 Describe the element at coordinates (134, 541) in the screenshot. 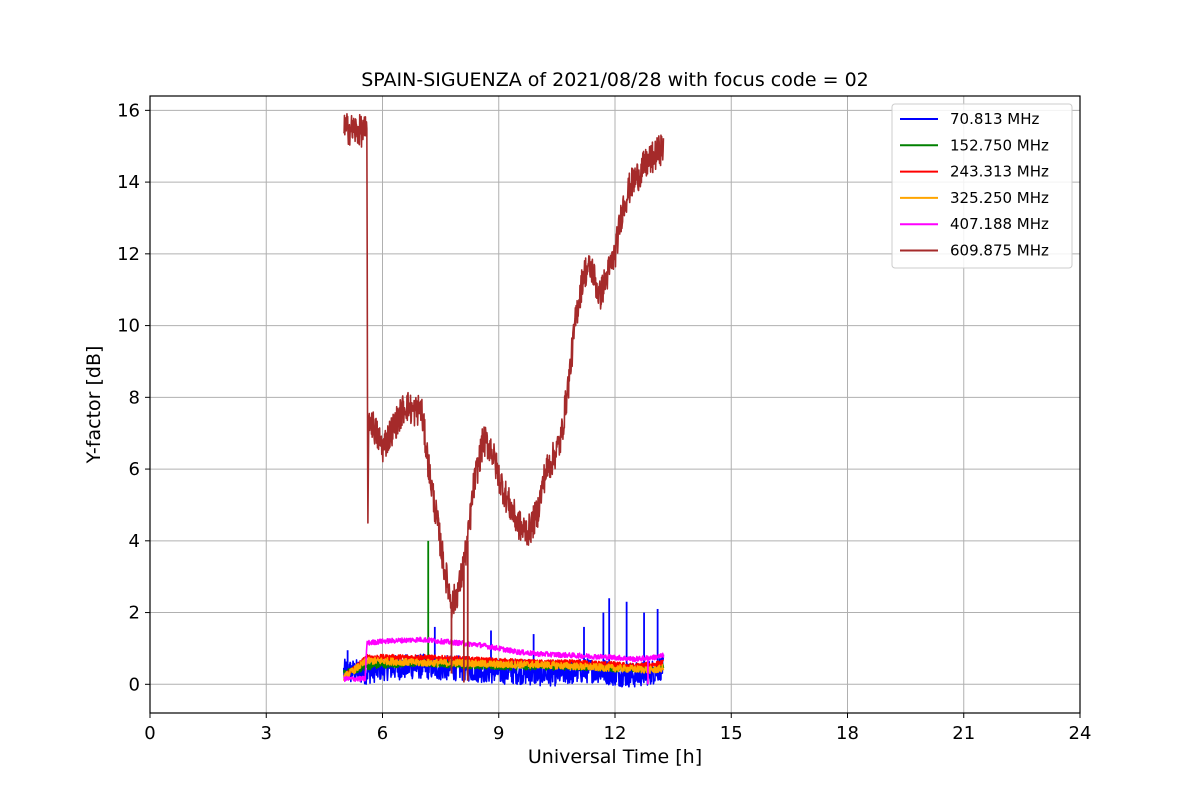

I see `y-tick-label: 4` at that location.